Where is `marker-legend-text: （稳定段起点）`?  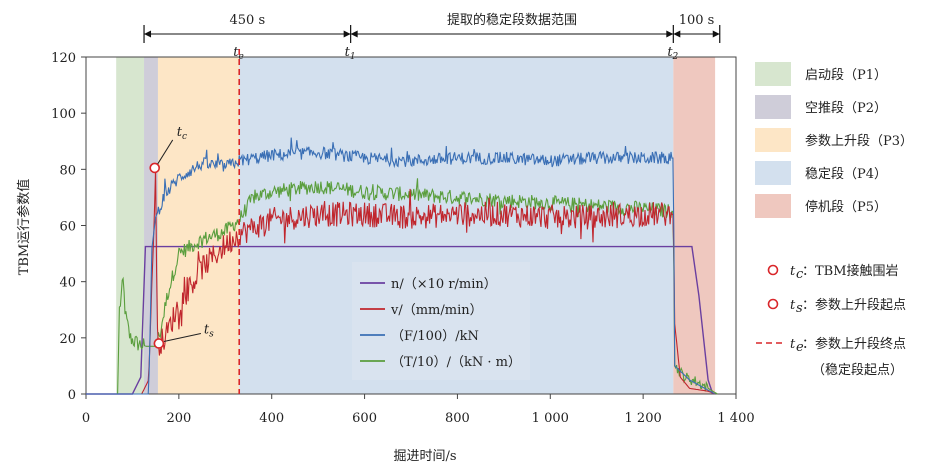 marker-legend-text: （稳定段起点） is located at coordinates (857, 370).